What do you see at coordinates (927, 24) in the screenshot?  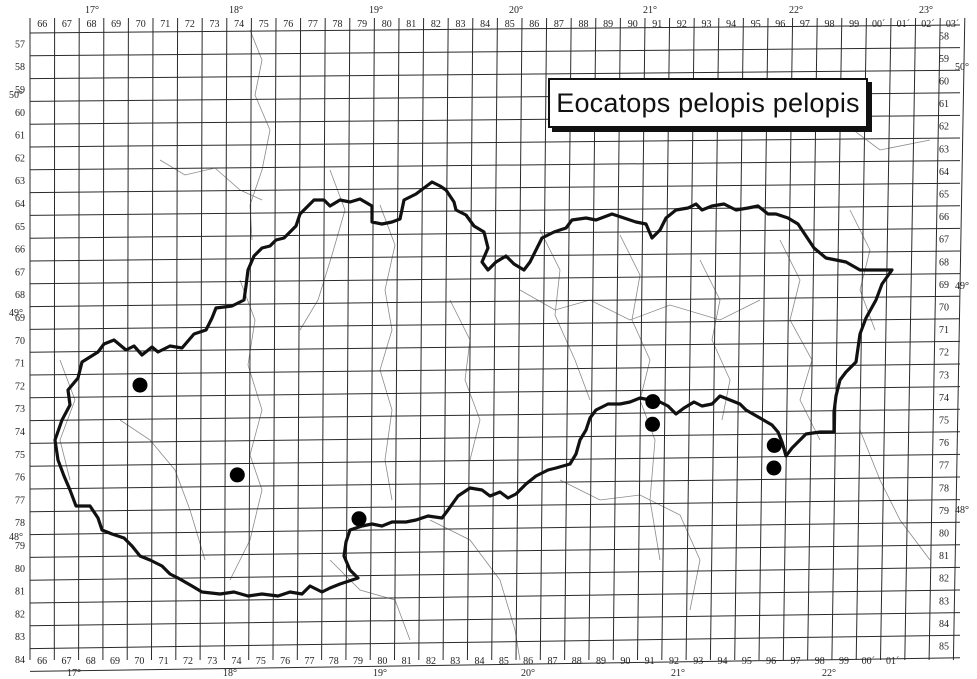 I see `grid-column-label-top: 02´` at bounding box center [927, 24].